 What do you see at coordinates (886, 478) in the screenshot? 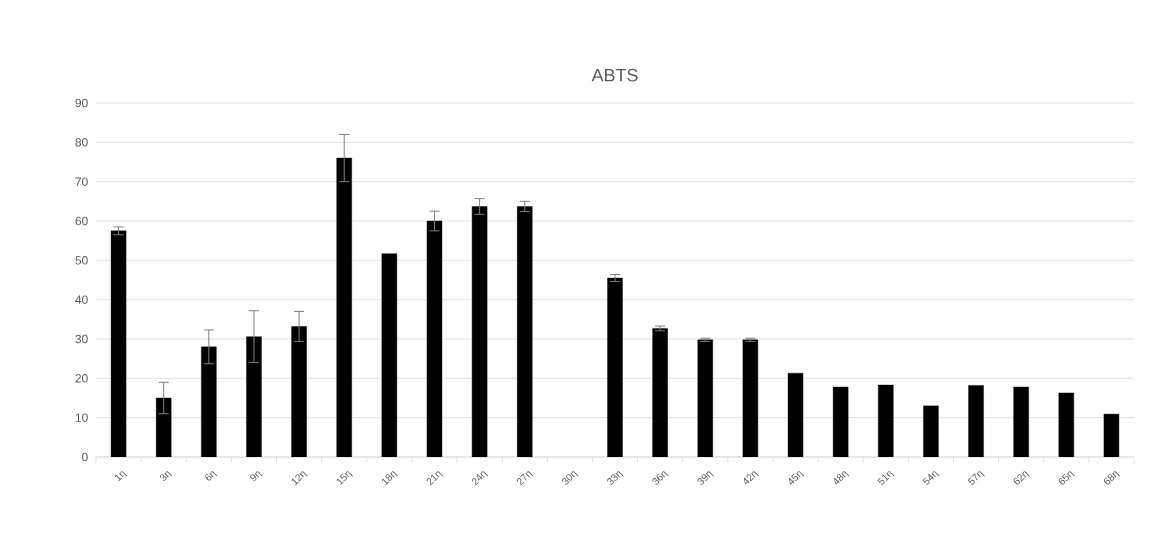
I see `x-tick-label: 51η` at bounding box center [886, 478].